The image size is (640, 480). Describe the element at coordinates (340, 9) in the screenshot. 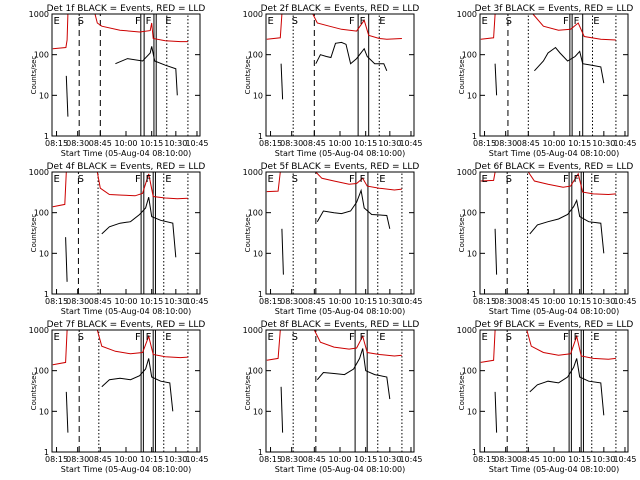

I see `panel-title: Det 2f BLACK = Events, RED = LLD` at that location.